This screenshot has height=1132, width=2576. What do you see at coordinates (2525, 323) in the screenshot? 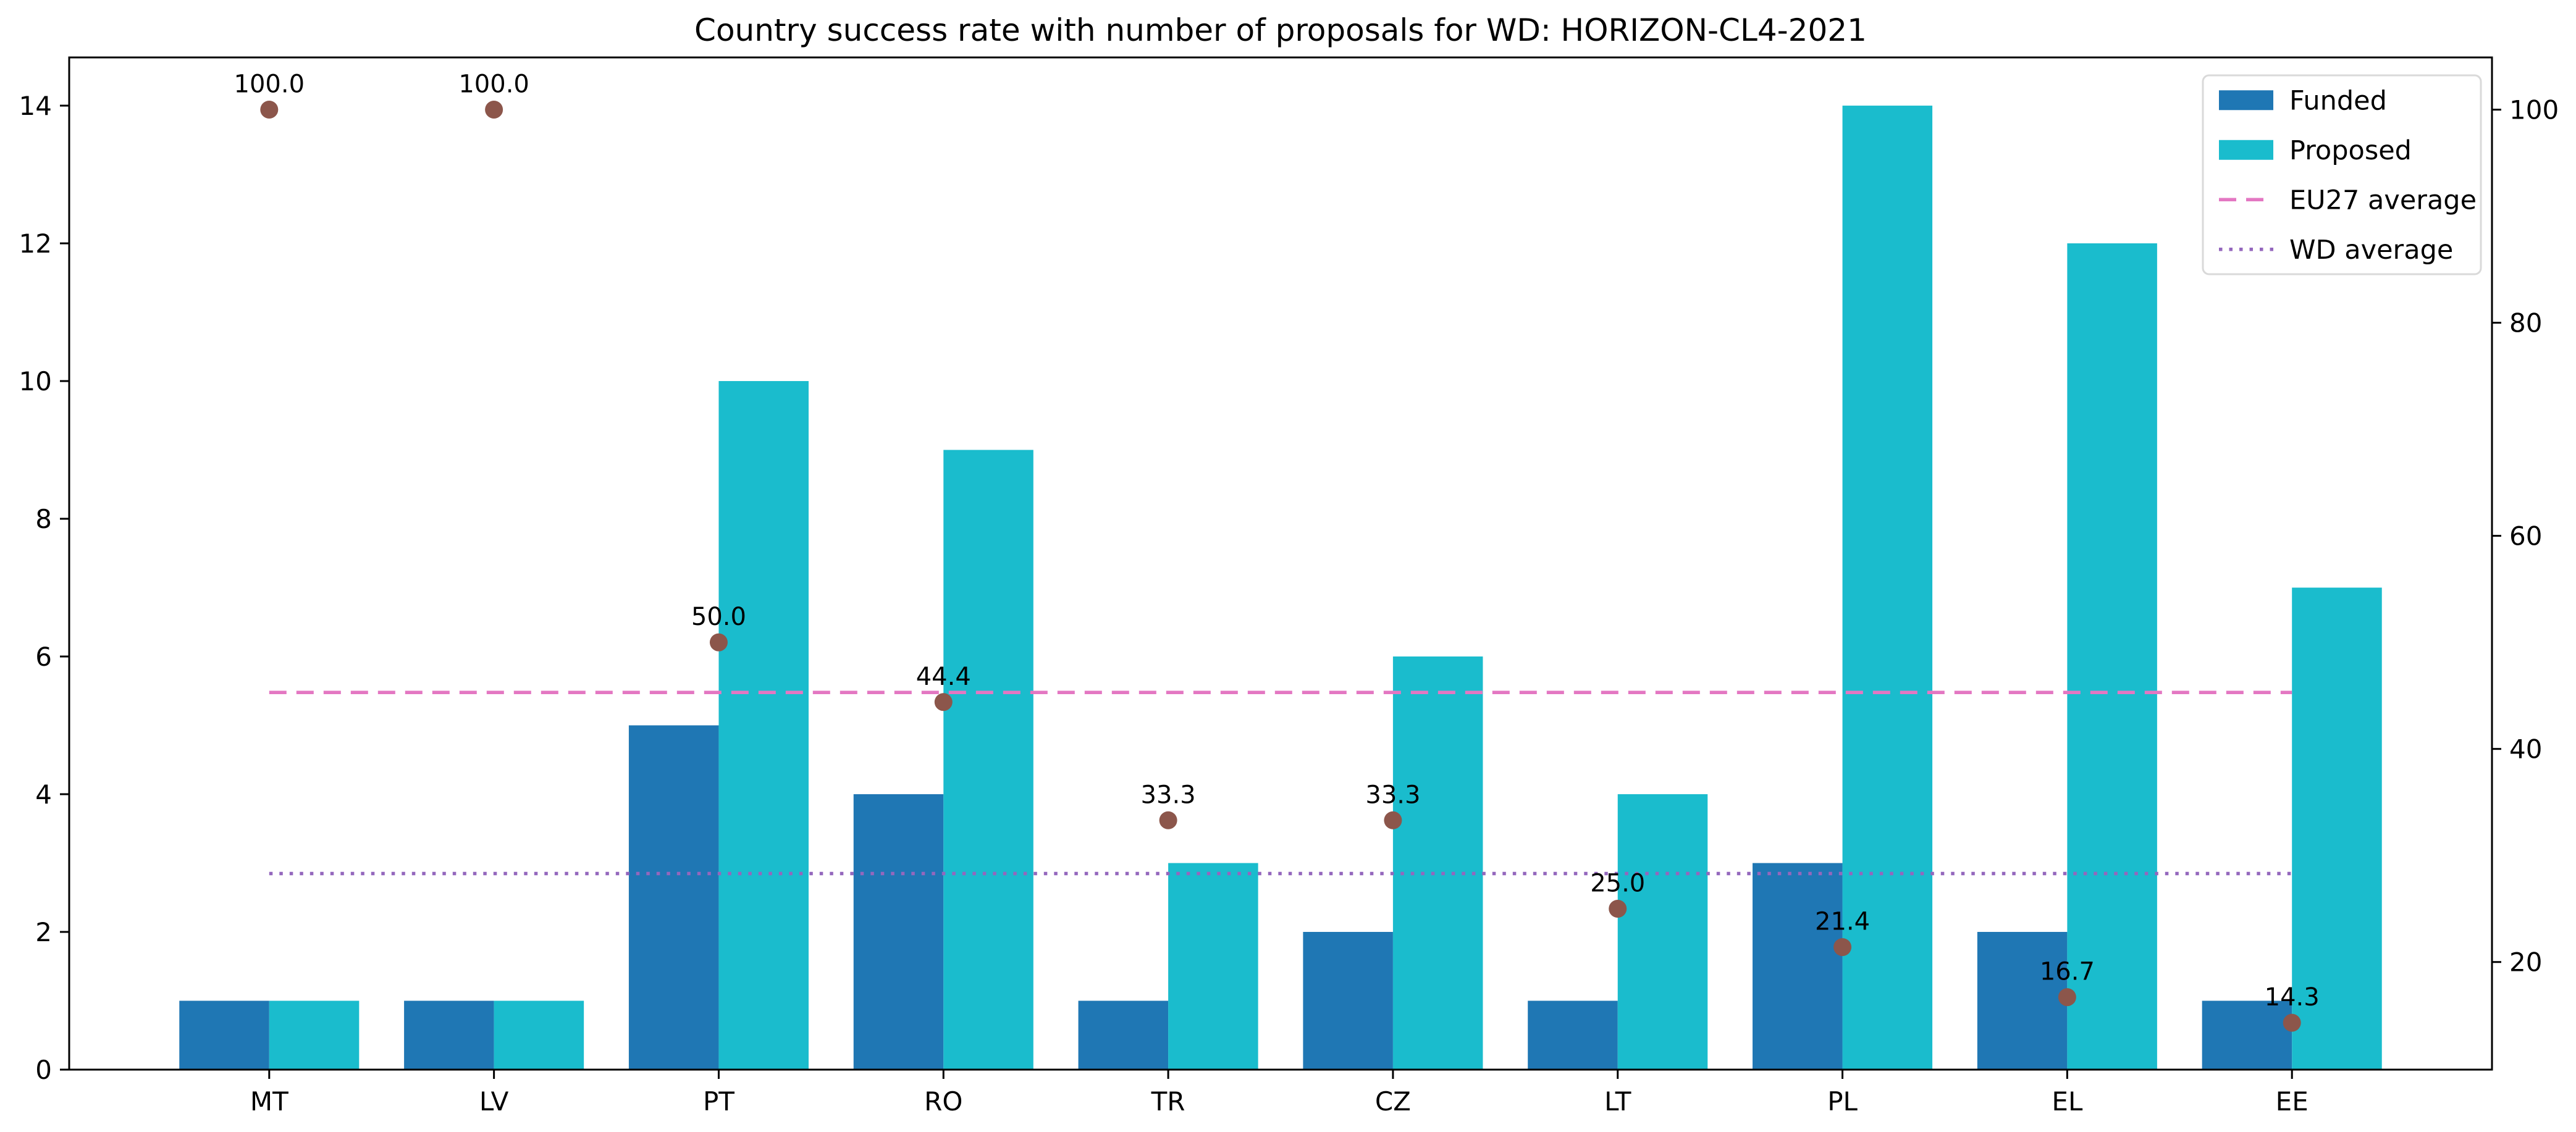
I see `right-tick-label-80: 80` at bounding box center [2525, 323].